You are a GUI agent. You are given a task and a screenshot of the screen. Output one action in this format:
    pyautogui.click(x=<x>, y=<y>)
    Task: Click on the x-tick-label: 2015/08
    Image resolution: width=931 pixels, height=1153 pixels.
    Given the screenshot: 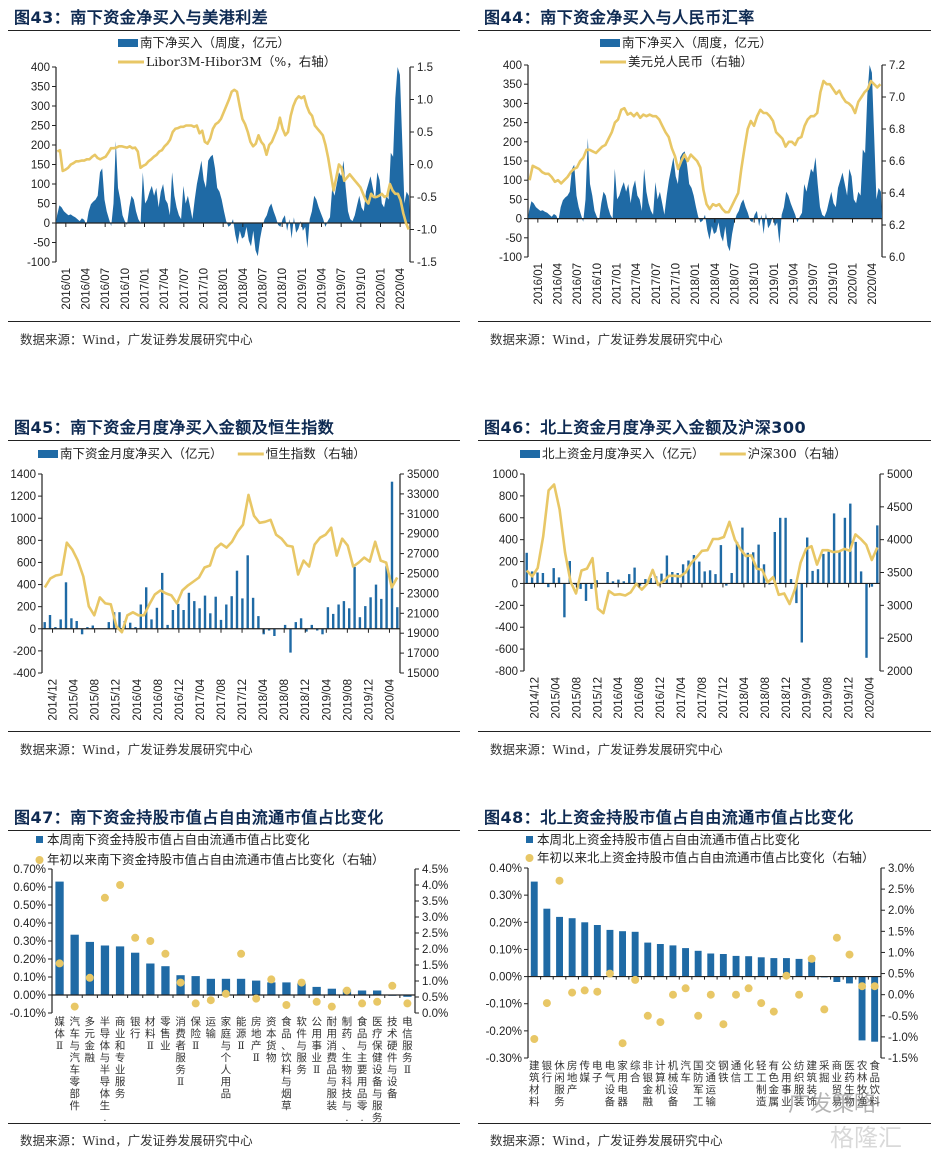 What is the action you would take?
    pyautogui.click(x=96, y=700)
    